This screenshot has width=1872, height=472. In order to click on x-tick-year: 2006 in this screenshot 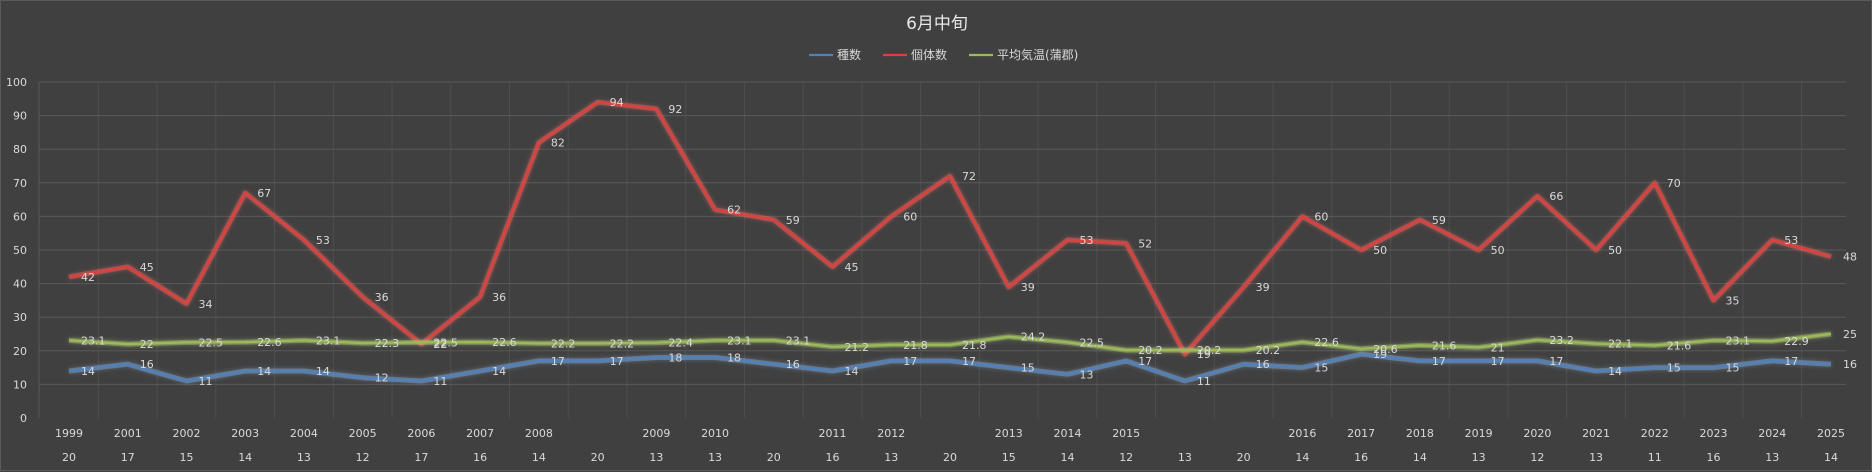, I will do `click(421, 433)`.